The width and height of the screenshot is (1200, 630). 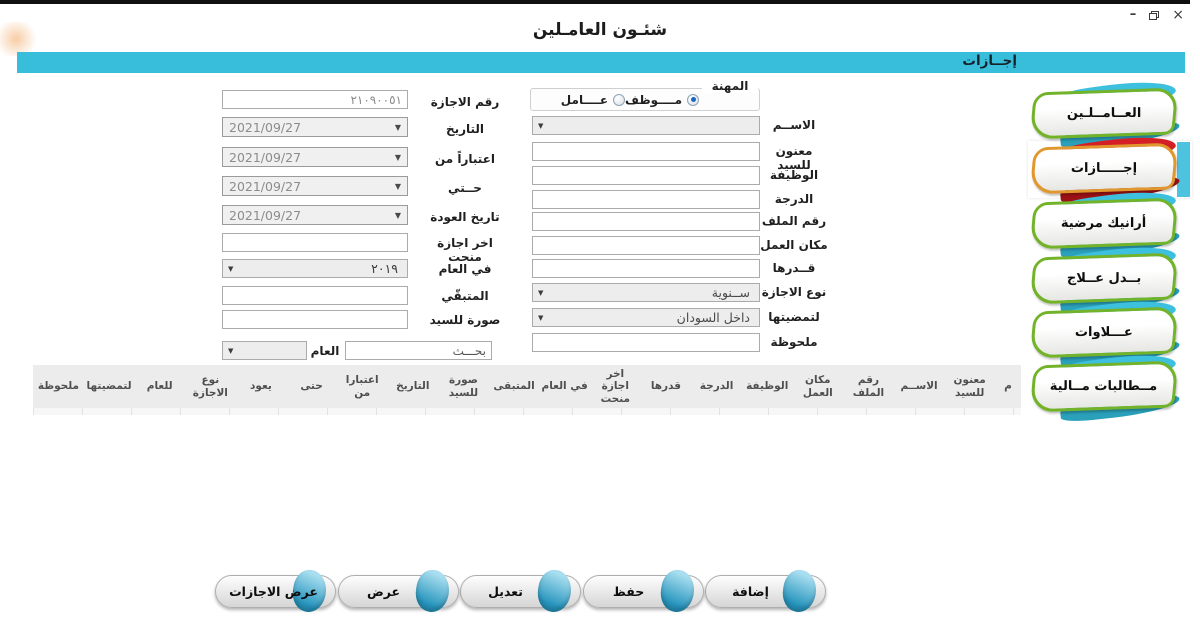 What do you see at coordinates (315, 186) in the screenshot?
I see `until-date-picker: 2021/09/27 ▼` at bounding box center [315, 186].